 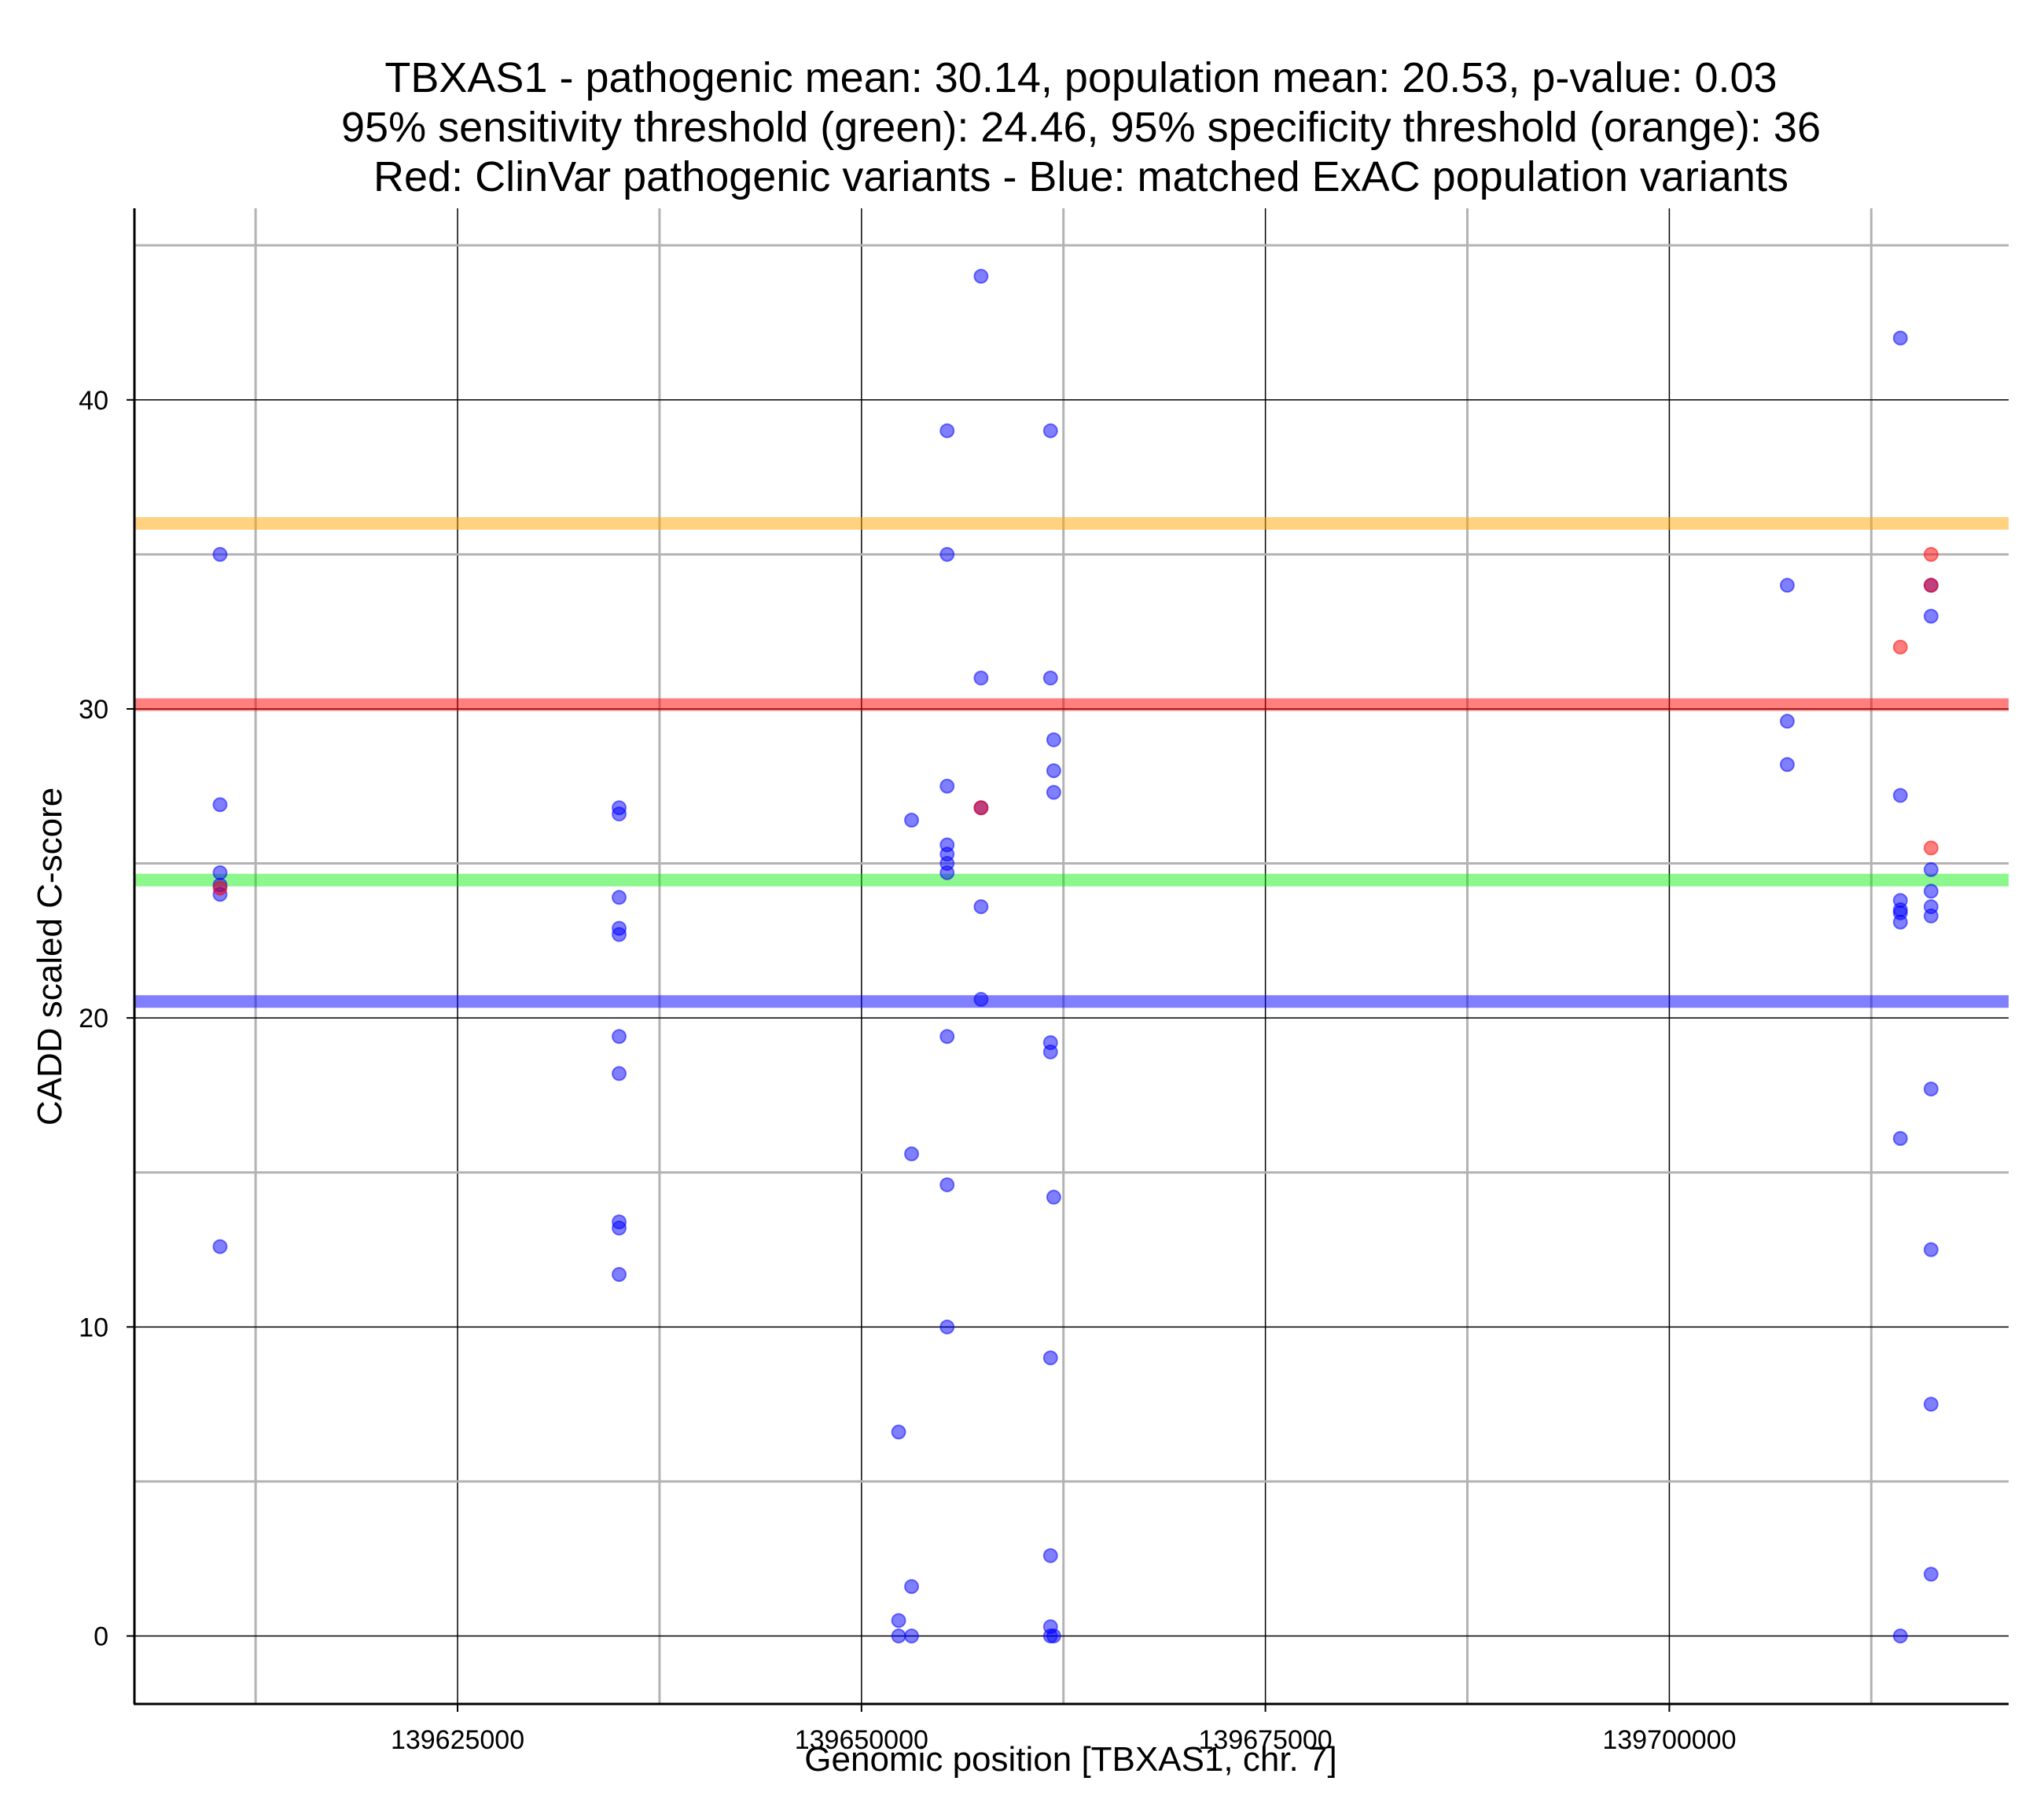 I want to click on y-tick-label: 10, so click(x=94, y=1327).